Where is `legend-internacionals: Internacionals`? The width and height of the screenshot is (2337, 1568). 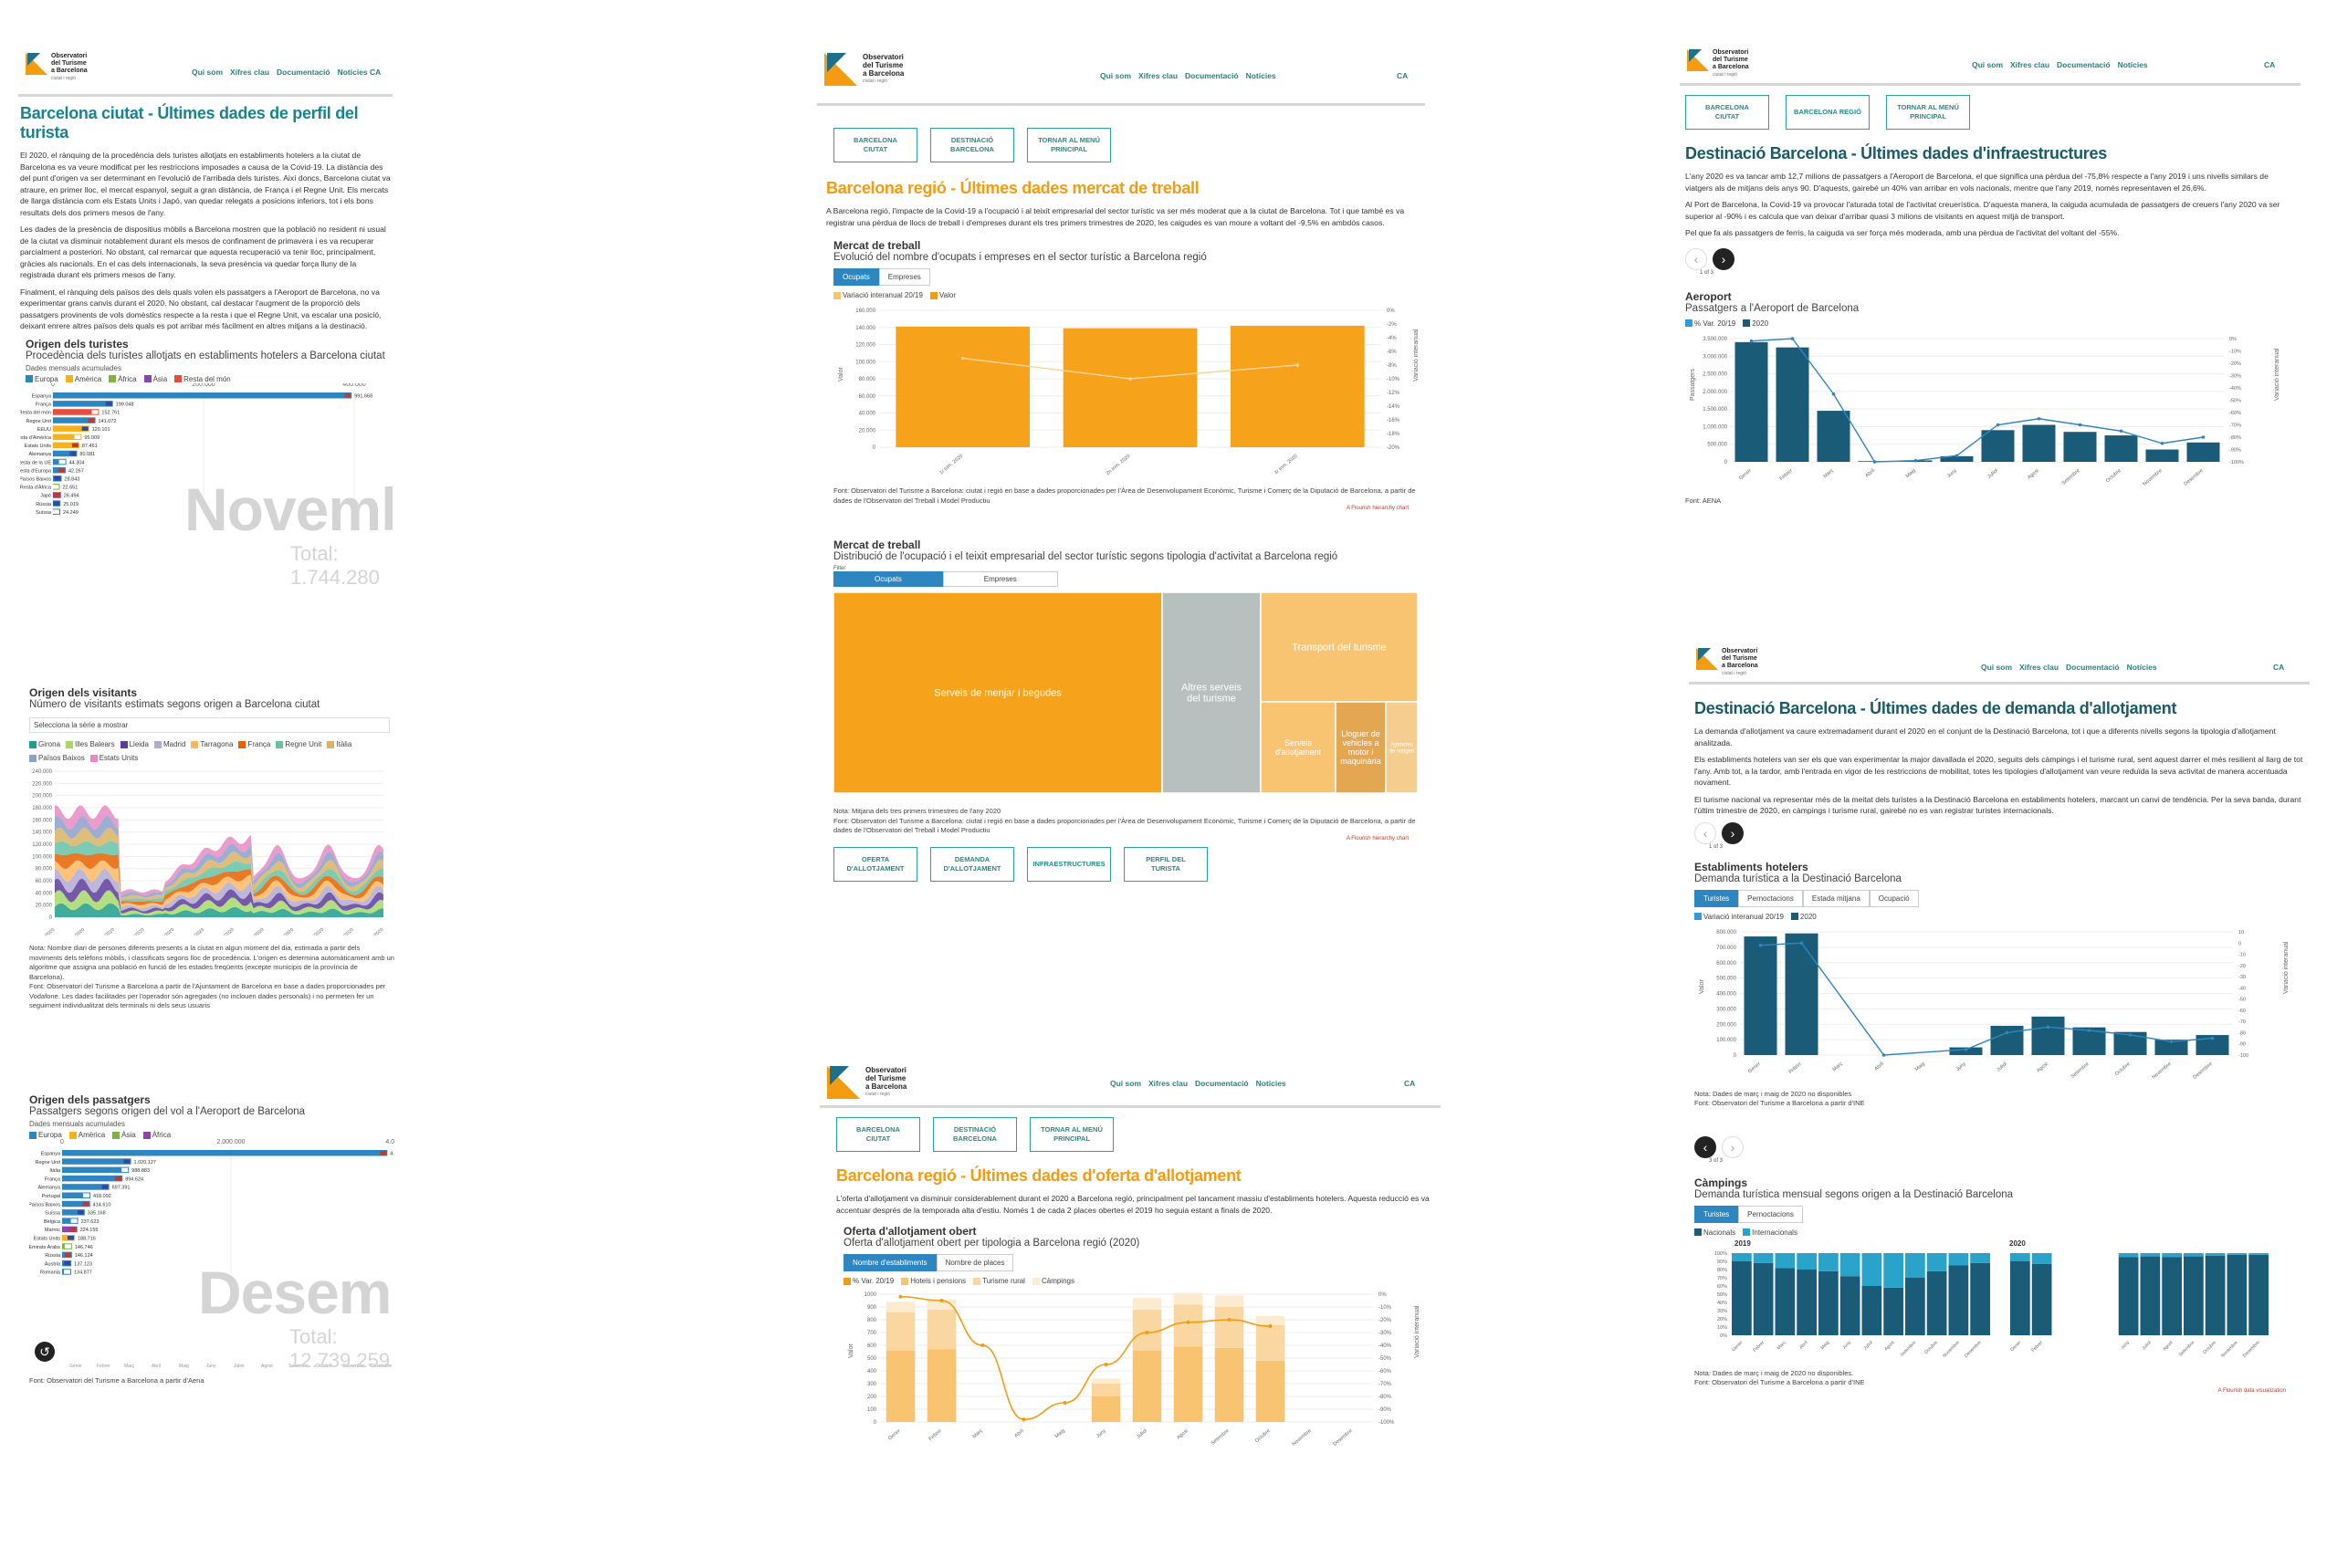
legend-internacionals: Internacionals is located at coordinates (1770, 1232).